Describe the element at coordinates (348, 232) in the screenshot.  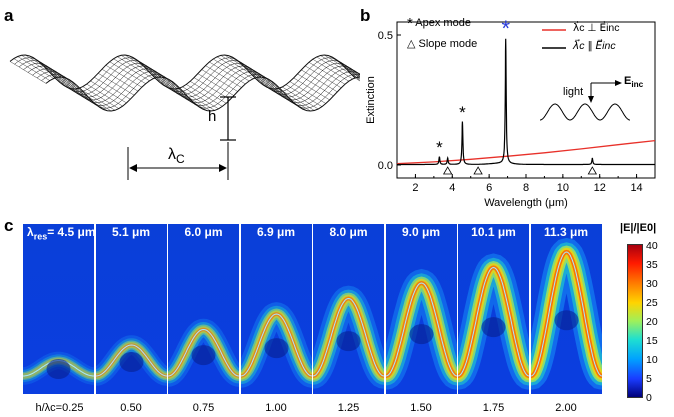
I see `resonance-wavelength-label: 8.0 μm` at that location.